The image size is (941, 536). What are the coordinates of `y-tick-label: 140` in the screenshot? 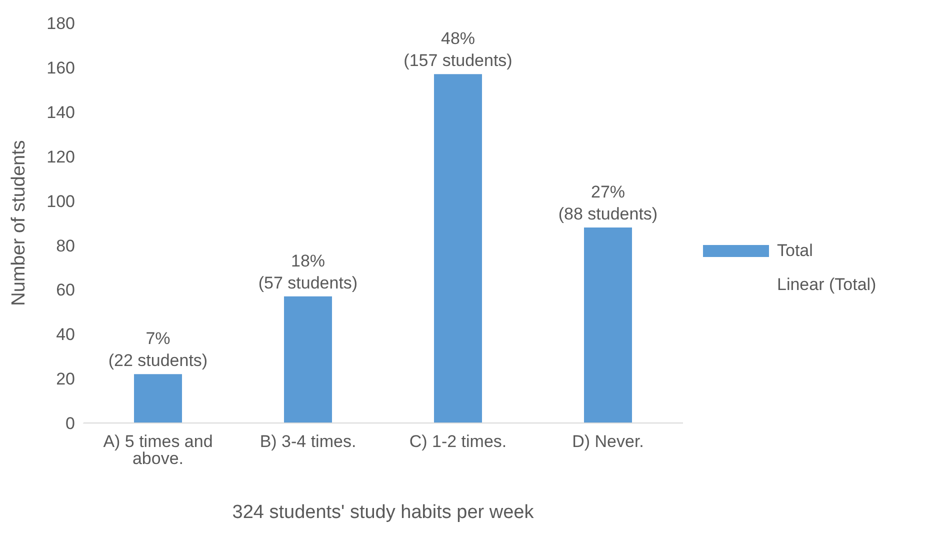 It's located at (60, 112).